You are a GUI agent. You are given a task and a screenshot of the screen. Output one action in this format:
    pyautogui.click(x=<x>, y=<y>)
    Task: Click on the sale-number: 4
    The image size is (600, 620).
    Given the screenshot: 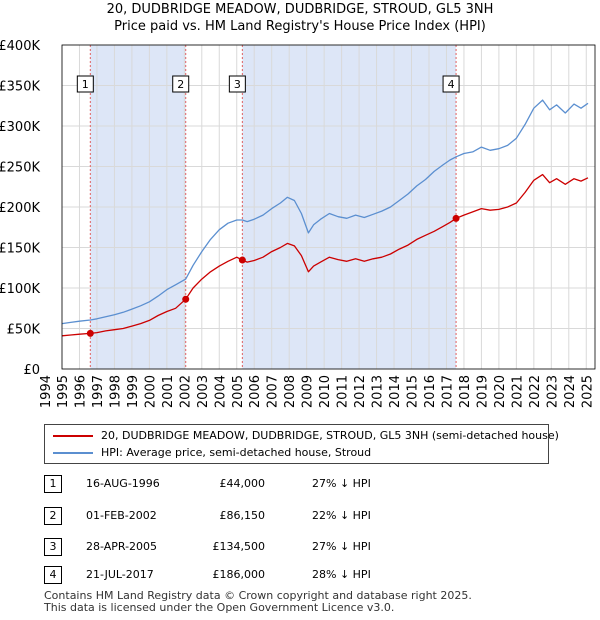 What is the action you would take?
    pyautogui.click(x=53, y=575)
    